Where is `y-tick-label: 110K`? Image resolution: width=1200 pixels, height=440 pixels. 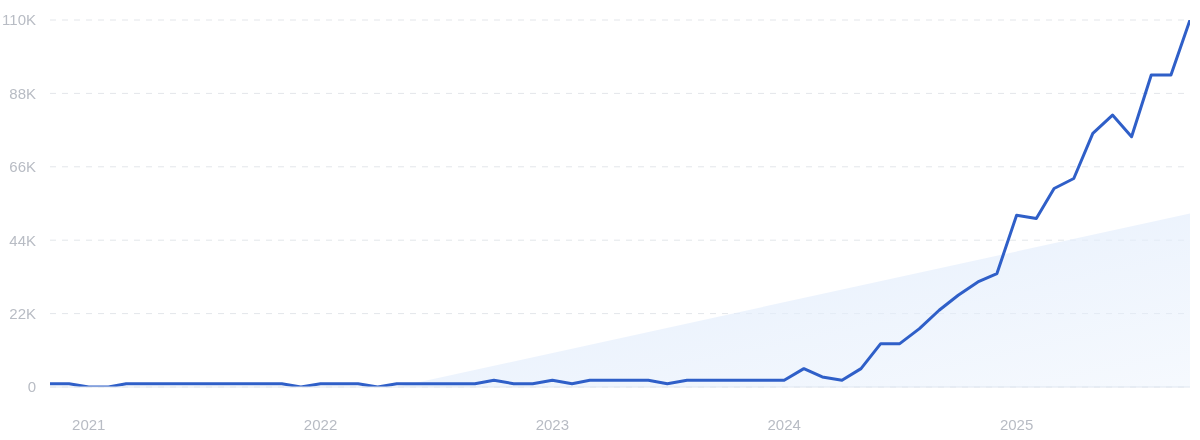 y-tick-label: 110K is located at coordinates (19, 20).